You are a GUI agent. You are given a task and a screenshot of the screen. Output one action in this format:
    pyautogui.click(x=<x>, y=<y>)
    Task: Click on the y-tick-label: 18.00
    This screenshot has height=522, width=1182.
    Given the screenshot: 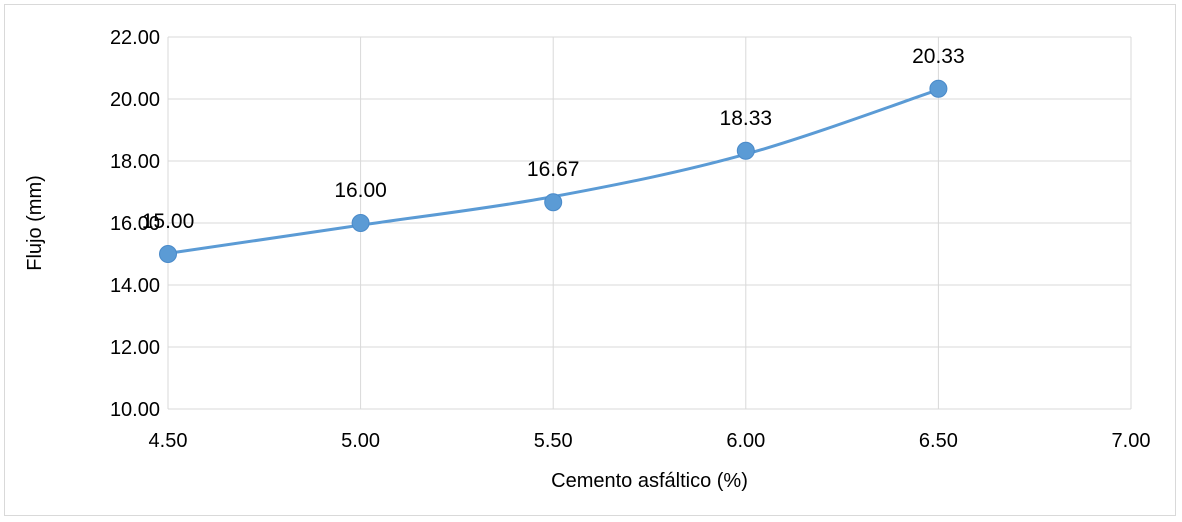 What is the action you would take?
    pyautogui.click(x=135, y=162)
    